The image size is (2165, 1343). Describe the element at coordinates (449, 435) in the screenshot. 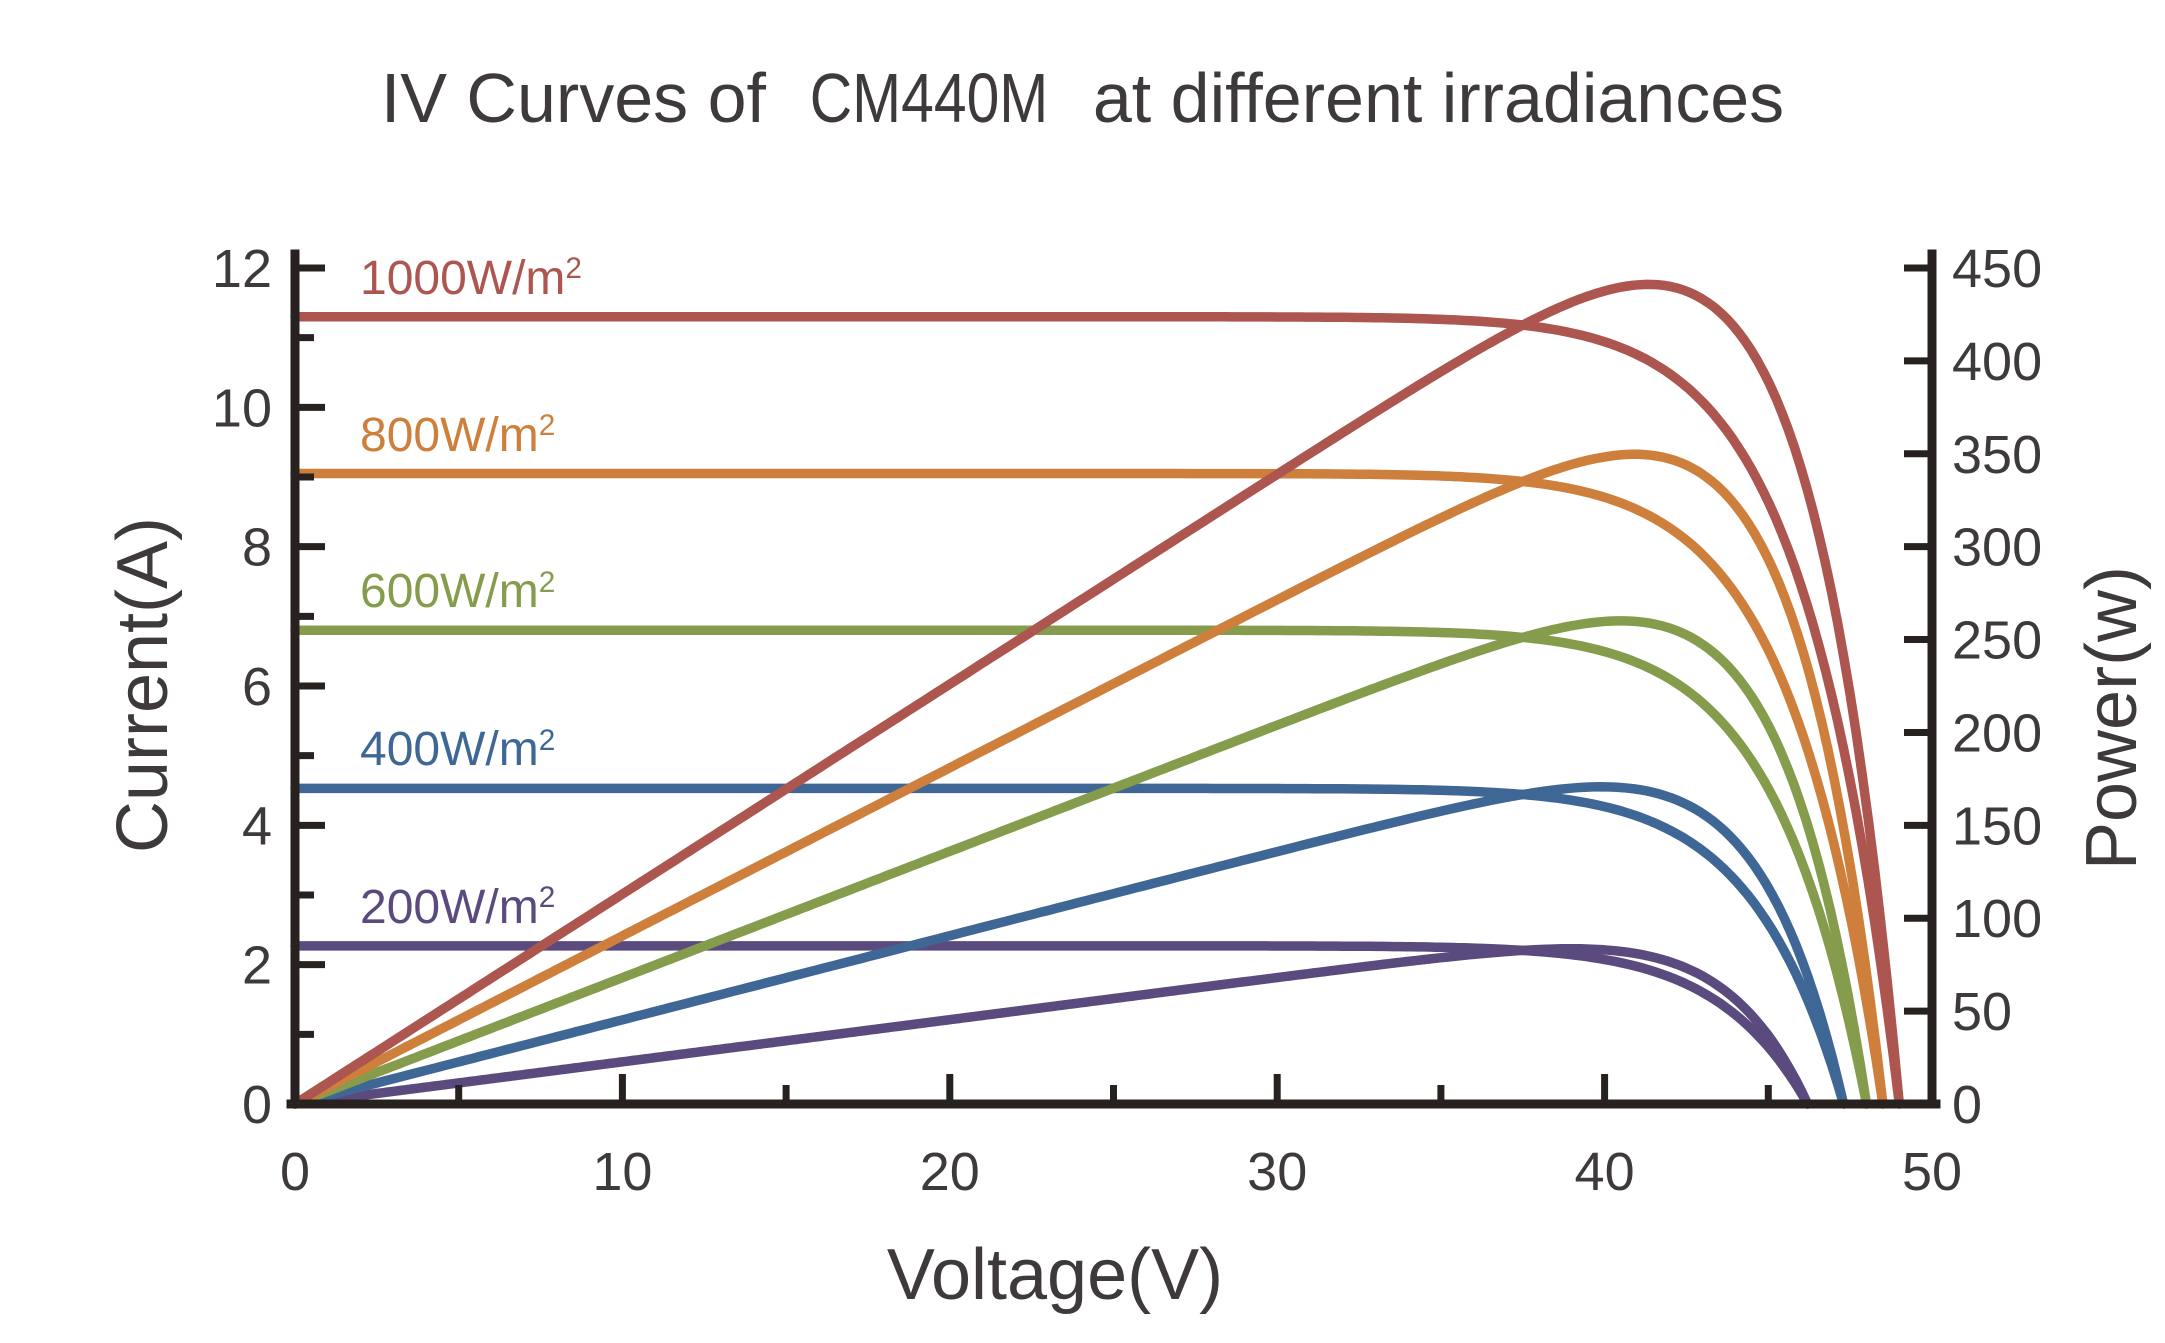

I see `curve-label-text-800: 800W/m` at that location.